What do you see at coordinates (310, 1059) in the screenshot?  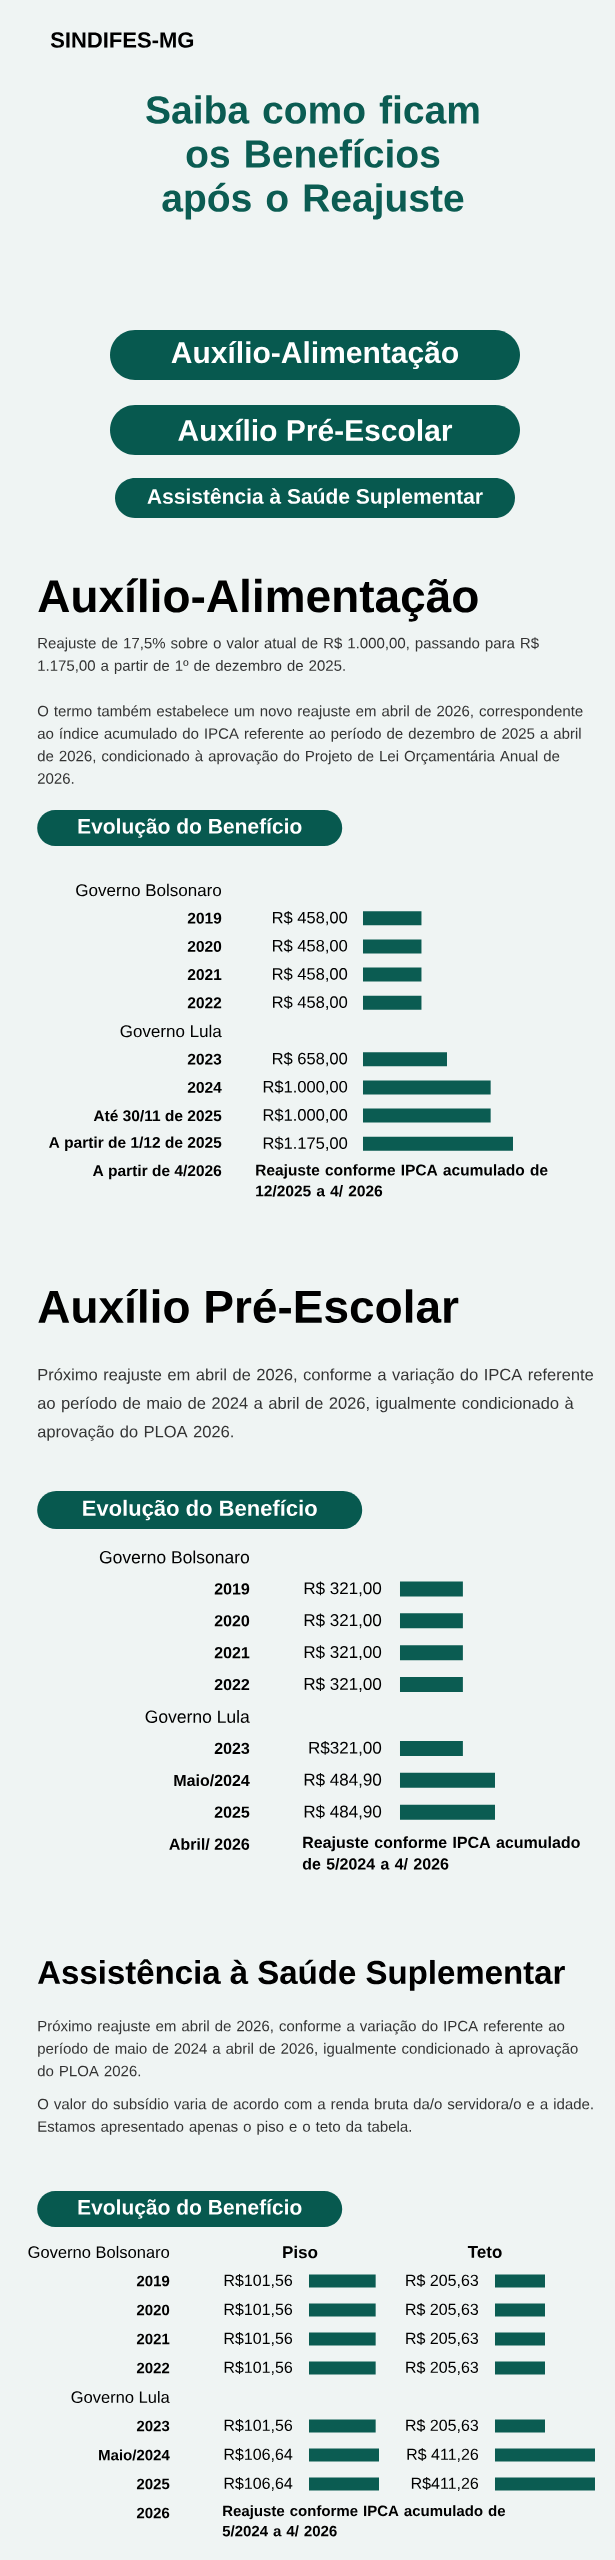 I see `data-label: R$ 658,00` at bounding box center [310, 1059].